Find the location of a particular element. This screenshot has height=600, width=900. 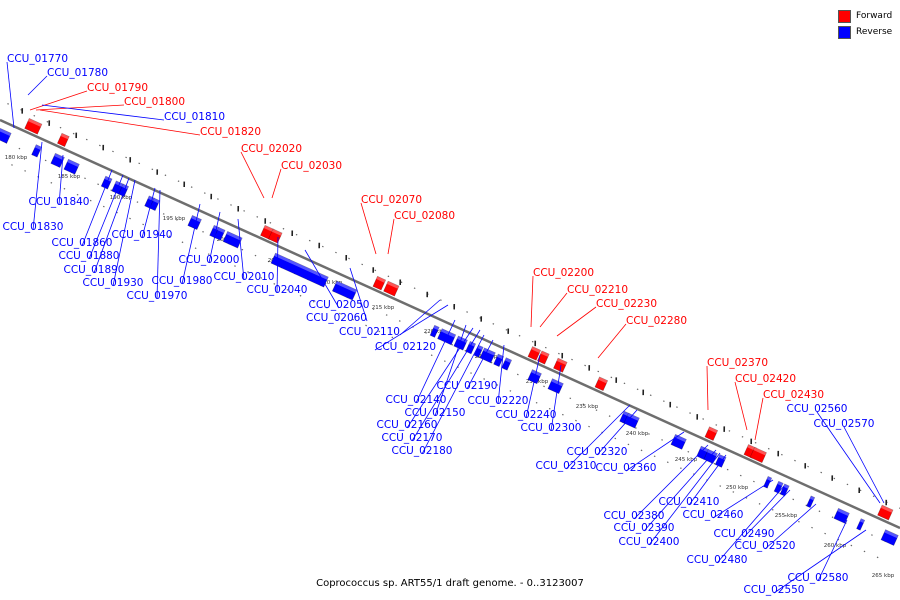

legend-item-forward: Forward is located at coordinates (865, 16).